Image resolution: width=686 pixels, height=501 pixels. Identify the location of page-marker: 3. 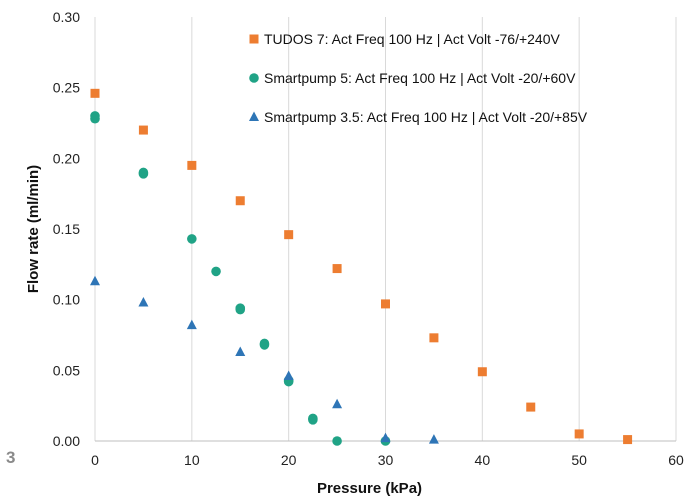
(11, 457).